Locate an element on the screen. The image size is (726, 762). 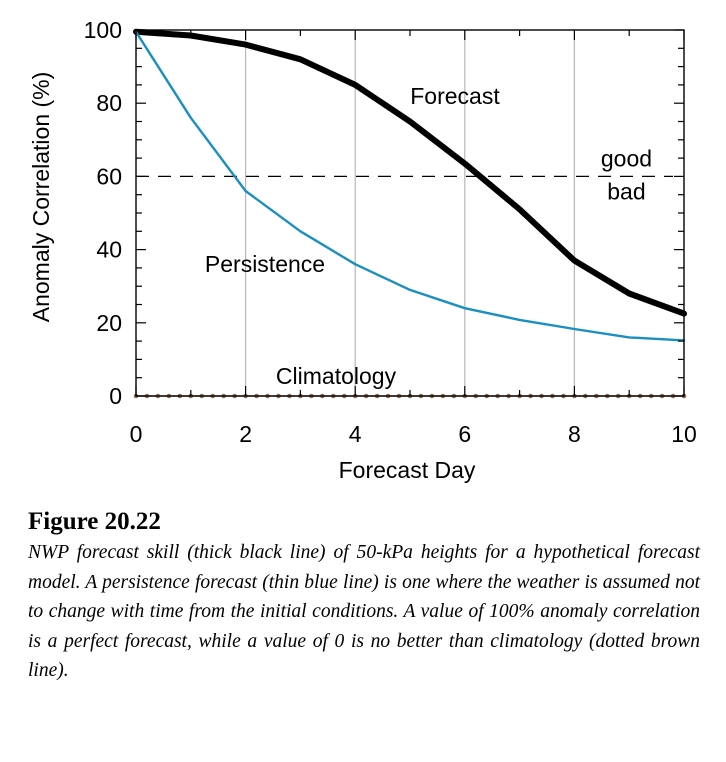
x-axis-label: Forecast Day is located at coordinates (407, 470).